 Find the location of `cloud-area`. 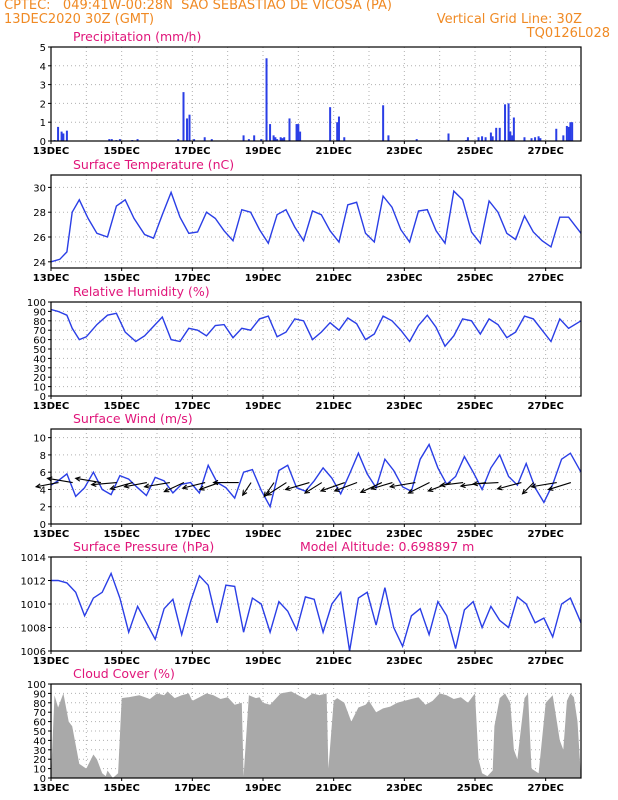

cloud-area is located at coordinates (316, 734).